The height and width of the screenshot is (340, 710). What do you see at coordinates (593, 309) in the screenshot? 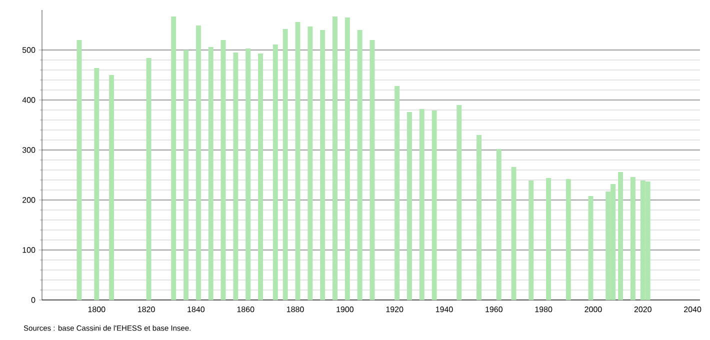
I see `x-tick-label: 2000` at bounding box center [593, 309].